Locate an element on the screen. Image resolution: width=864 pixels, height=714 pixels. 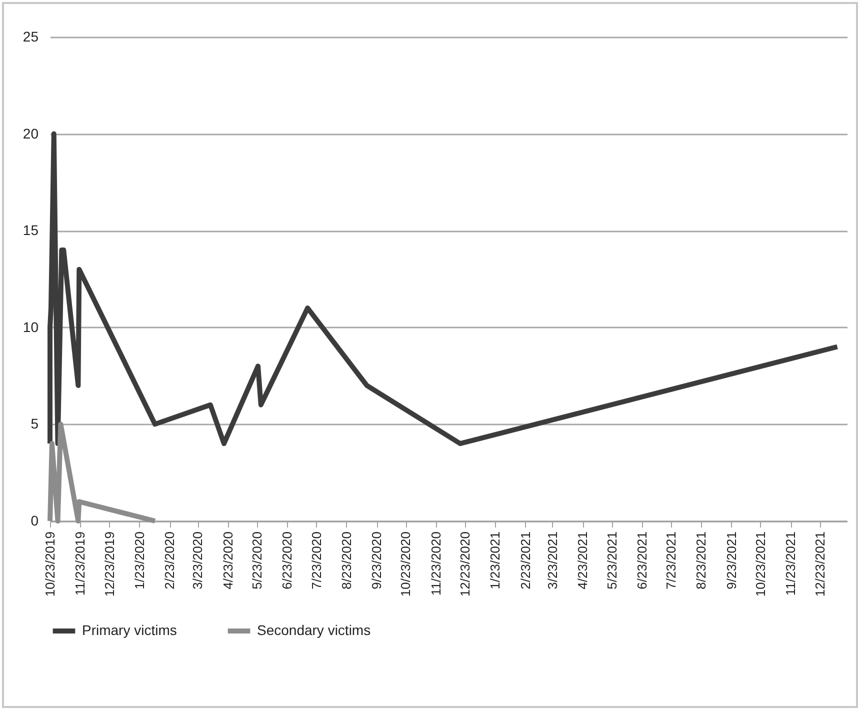
x-tick-label: 5/23/2020 is located at coordinates (257, 561).